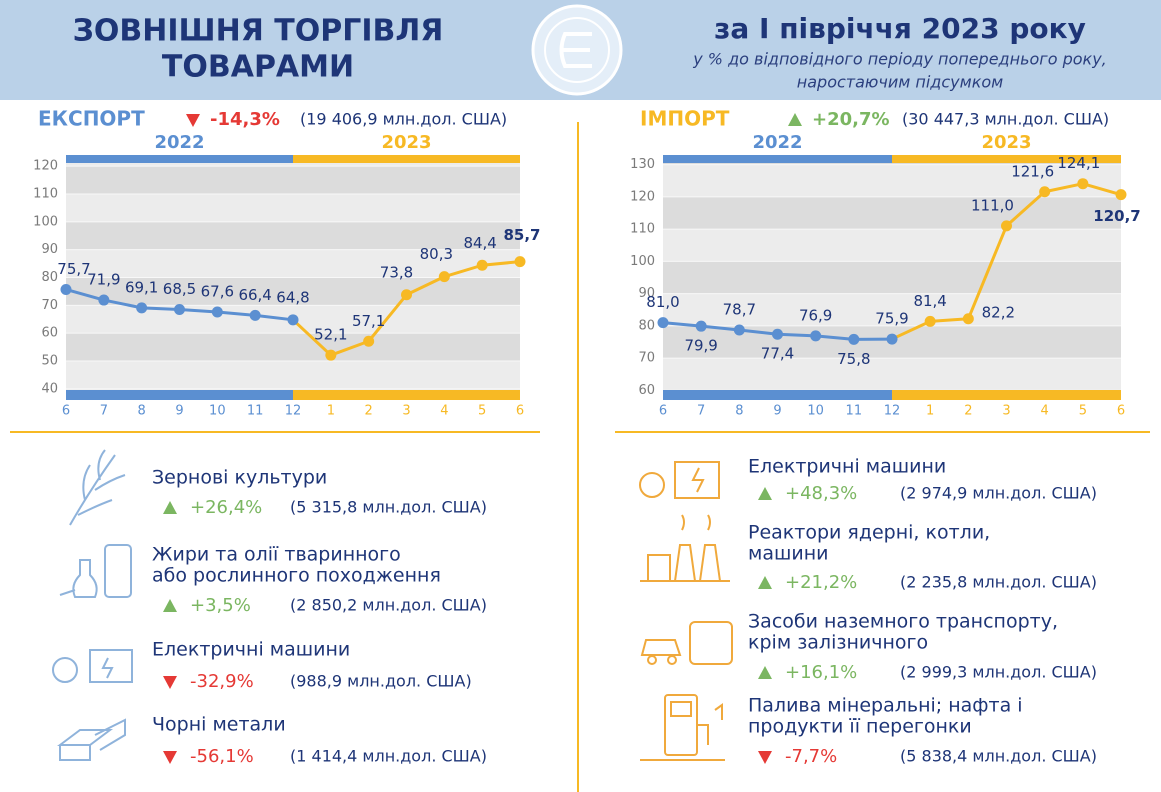 This screenshot has height=792, width=1161. I want to click on x-tick-label: 8, so click(739, 411).